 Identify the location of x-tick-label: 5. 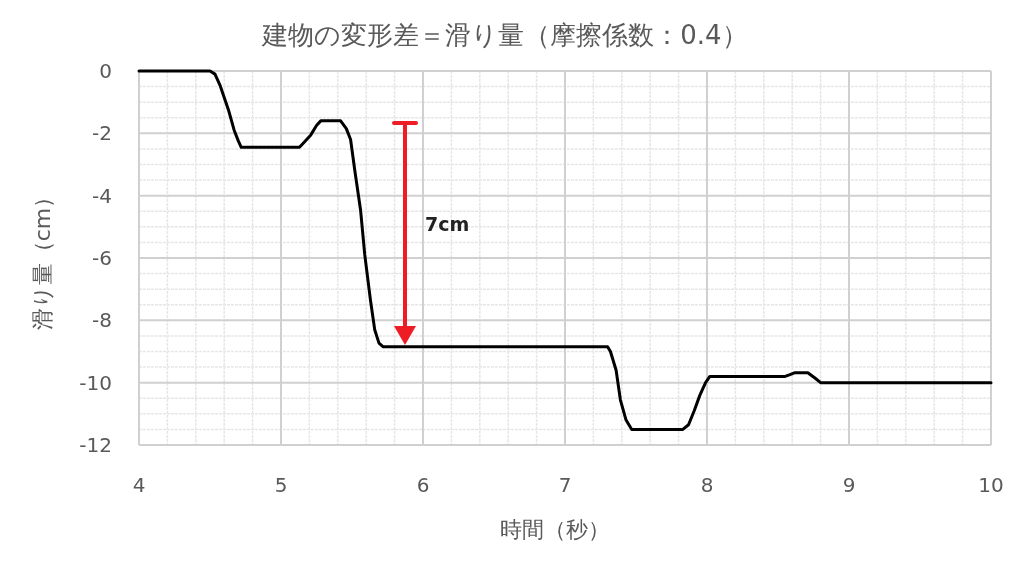
(281, 485).